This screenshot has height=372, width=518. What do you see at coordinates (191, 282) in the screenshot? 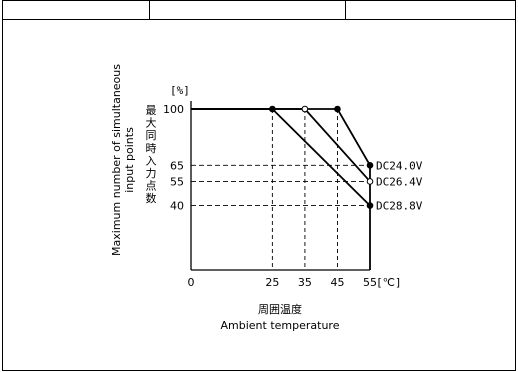
I see `x-tick-label-0: 0` at bounding box center [191, 282].